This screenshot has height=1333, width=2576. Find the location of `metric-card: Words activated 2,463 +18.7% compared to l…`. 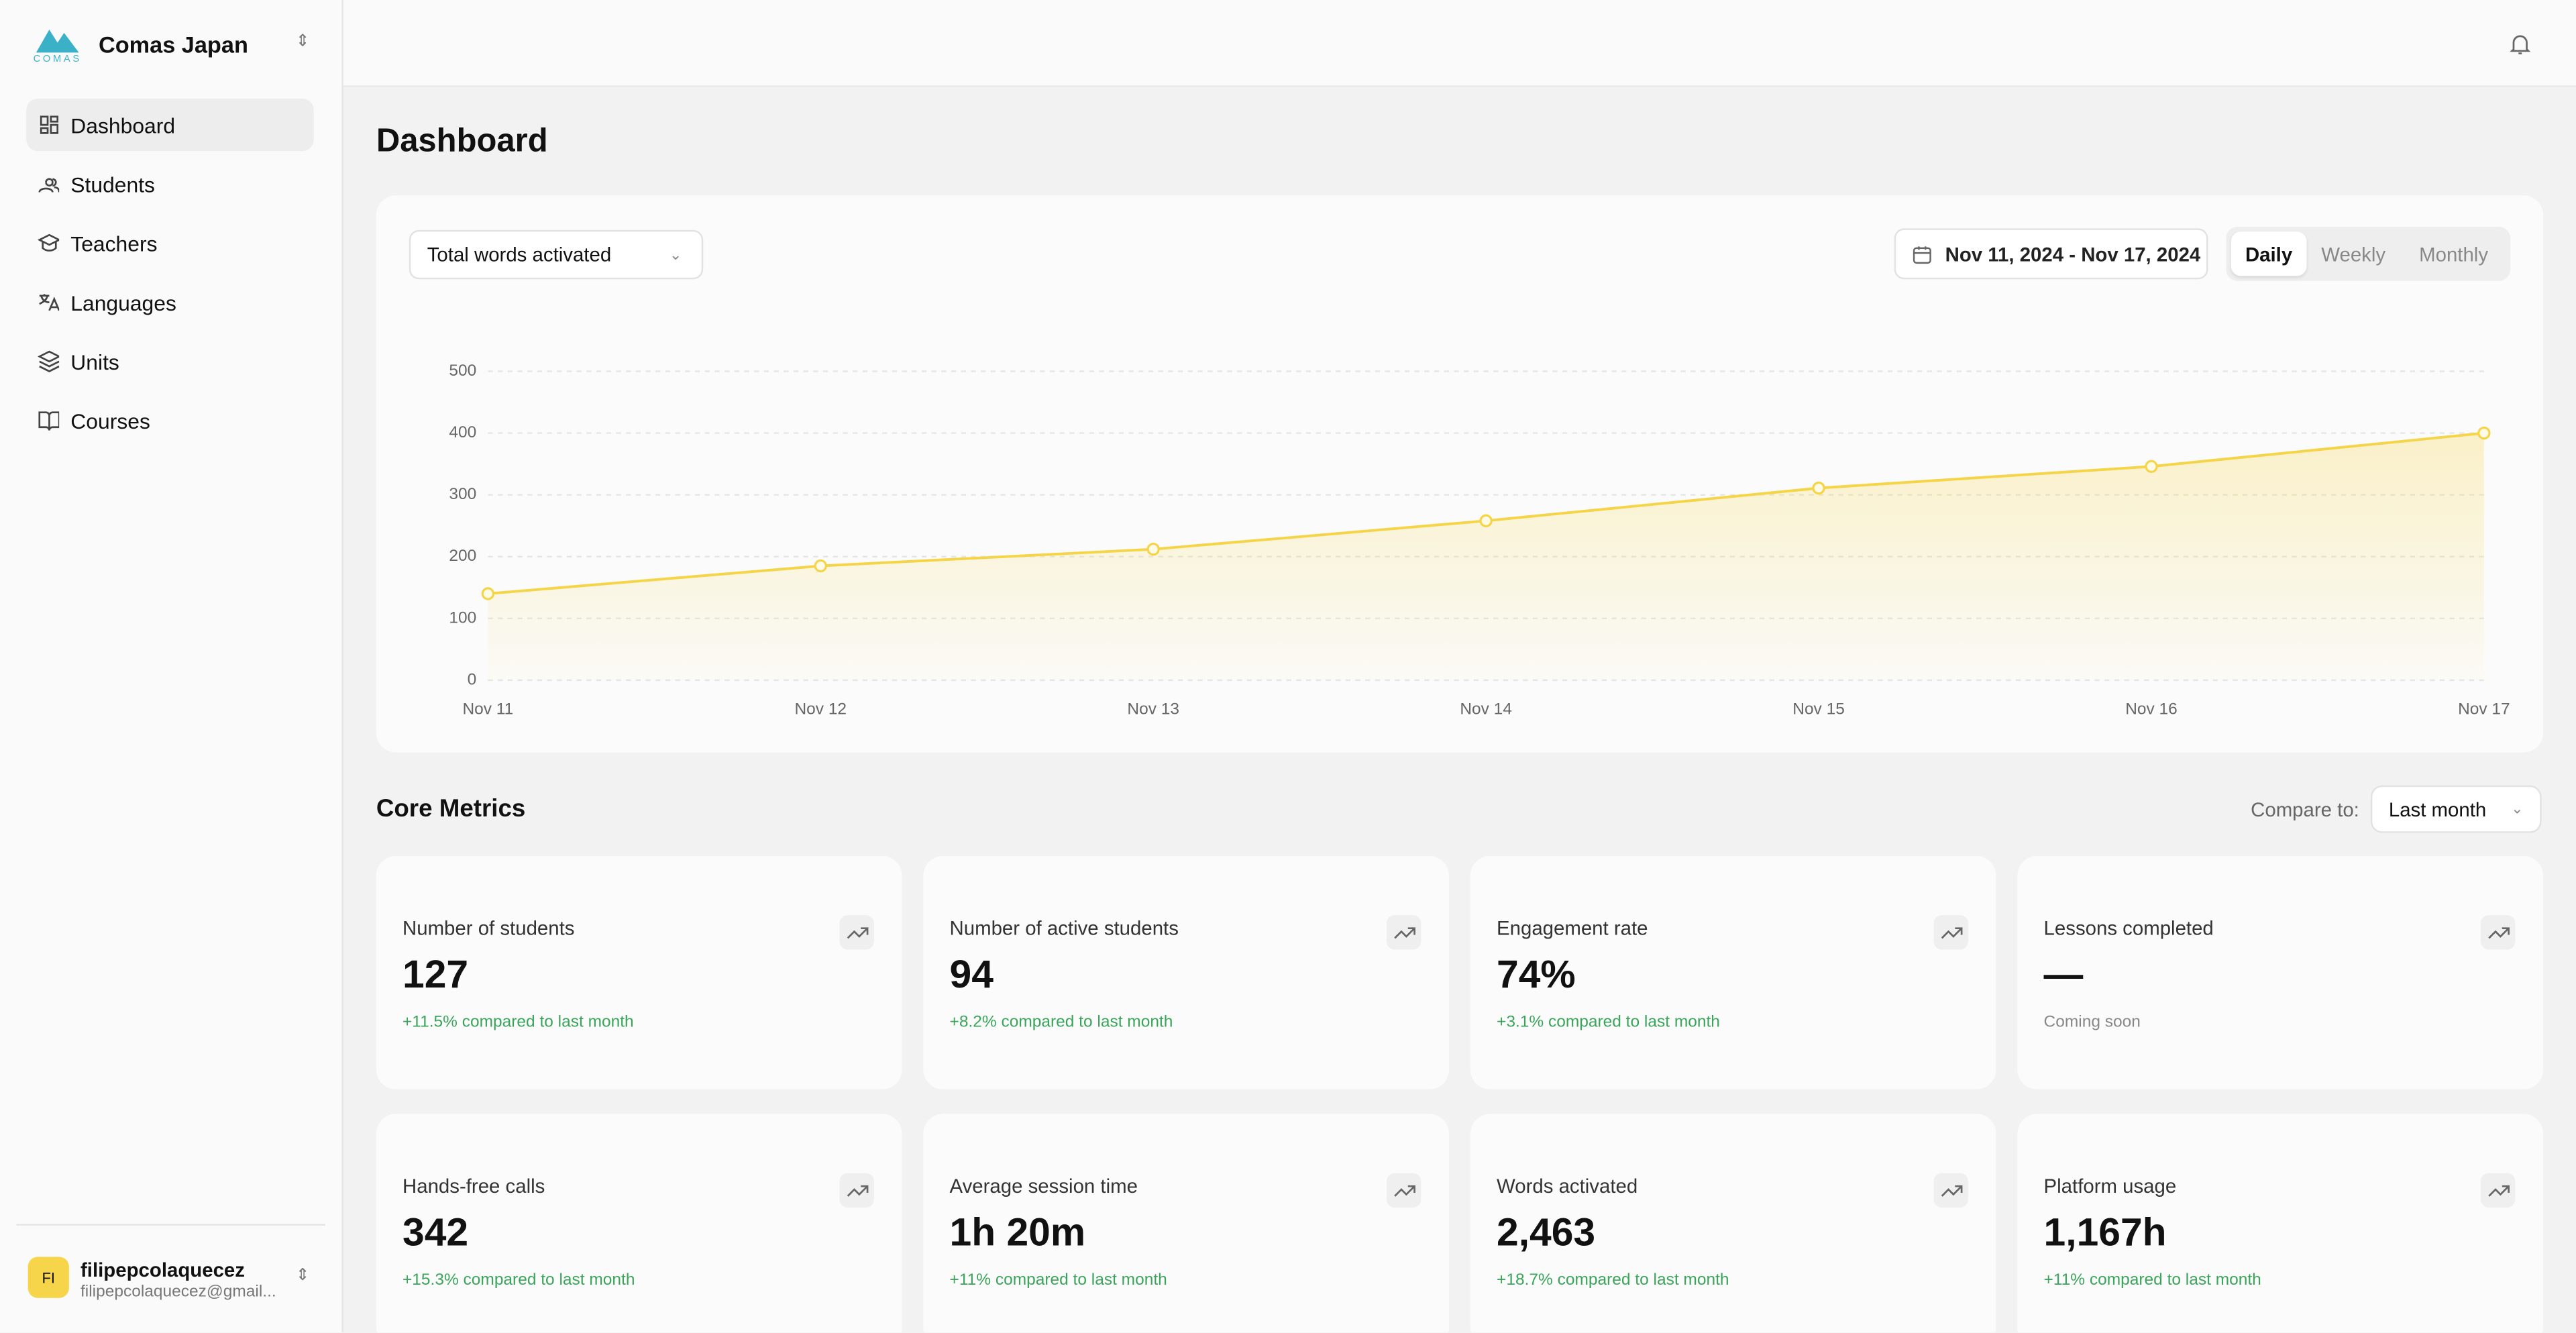

metric-card: Words activated 2,463 +18.7% compared to l… is located at coordinates (1733, 1223).